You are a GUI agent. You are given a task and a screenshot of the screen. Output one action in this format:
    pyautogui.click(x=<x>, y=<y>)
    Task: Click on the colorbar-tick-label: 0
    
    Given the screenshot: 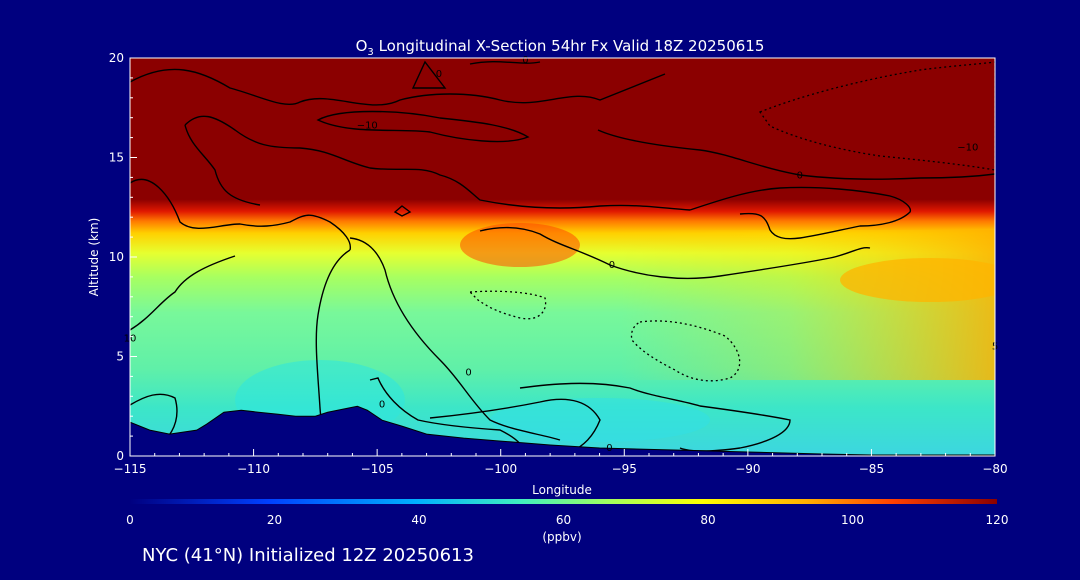 What is the action you would take?
    pyautogui.click(x=130, y=520)
    